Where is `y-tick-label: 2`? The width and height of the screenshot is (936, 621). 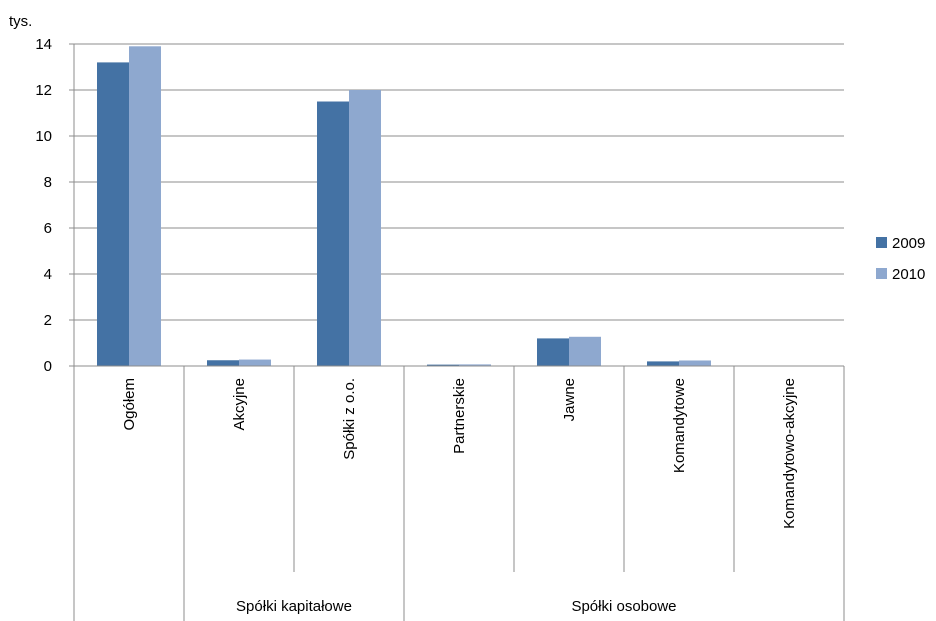
y-tick-label: 2 is located at coordinates (48, 320).